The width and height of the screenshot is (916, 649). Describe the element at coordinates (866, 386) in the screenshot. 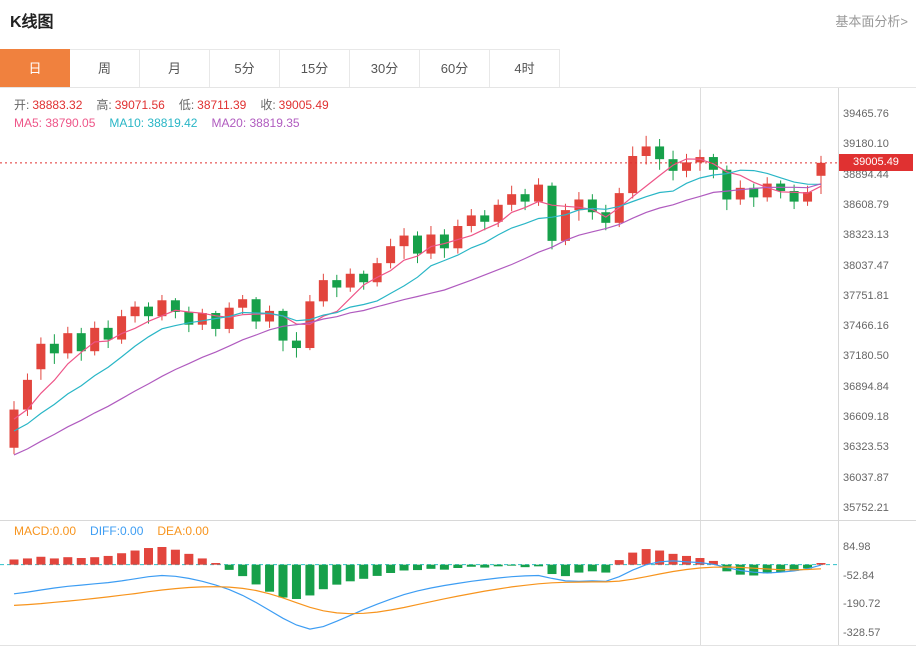

I see `axis-label: 36894.84` at that location.